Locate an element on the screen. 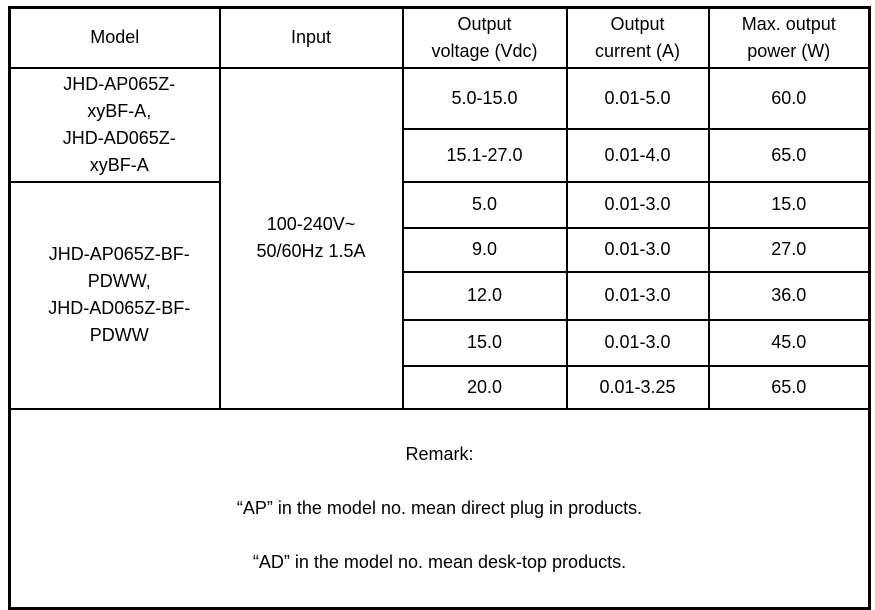 The image size is (875, 610). current-cell: 0.01-3.25 is located at coordinates (637, 387).